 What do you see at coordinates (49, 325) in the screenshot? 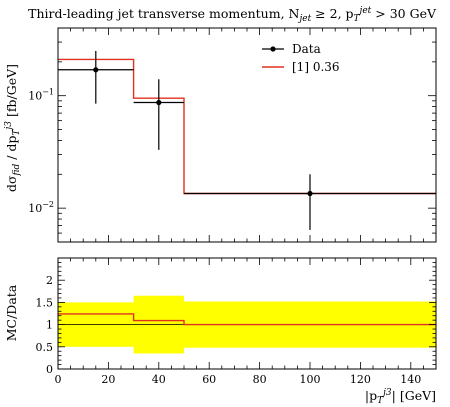
I see `ratio-y-tick-label: 1` at bounding box center [49, 325].